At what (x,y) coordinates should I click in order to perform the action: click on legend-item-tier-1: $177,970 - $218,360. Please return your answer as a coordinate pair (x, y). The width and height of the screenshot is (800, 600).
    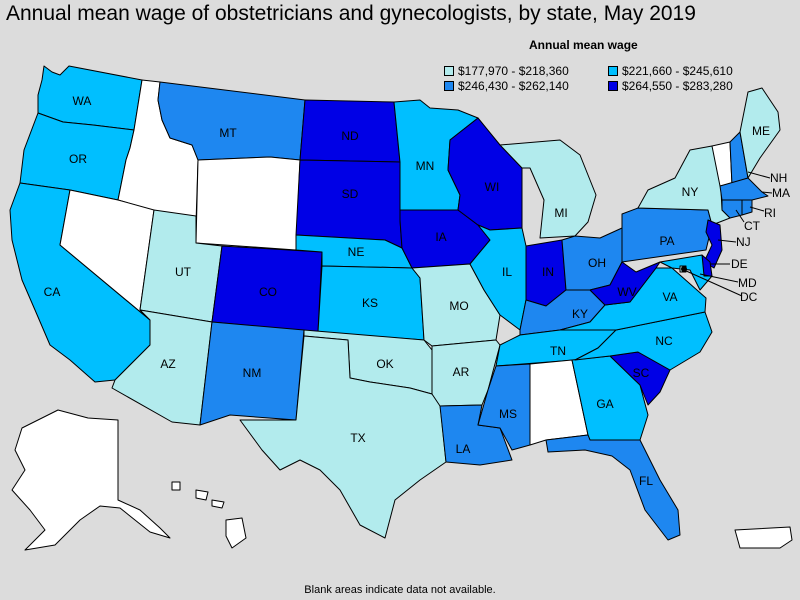
    Looking at the image, I should click on (506, 71).